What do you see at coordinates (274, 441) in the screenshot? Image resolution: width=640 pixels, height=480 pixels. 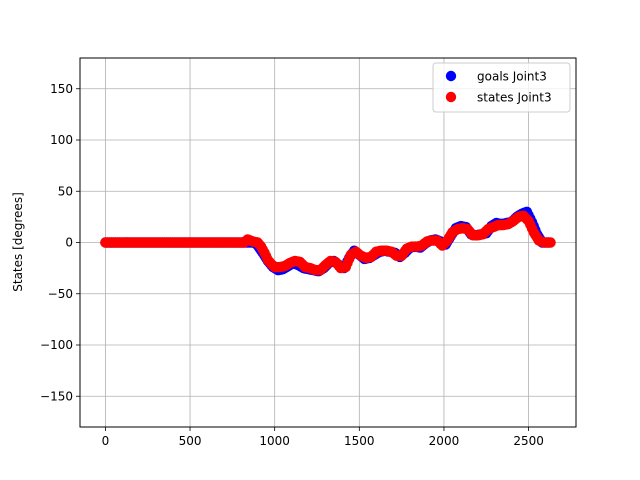 I see `x-tick-label: 1000` at bounding box center [274, 441].